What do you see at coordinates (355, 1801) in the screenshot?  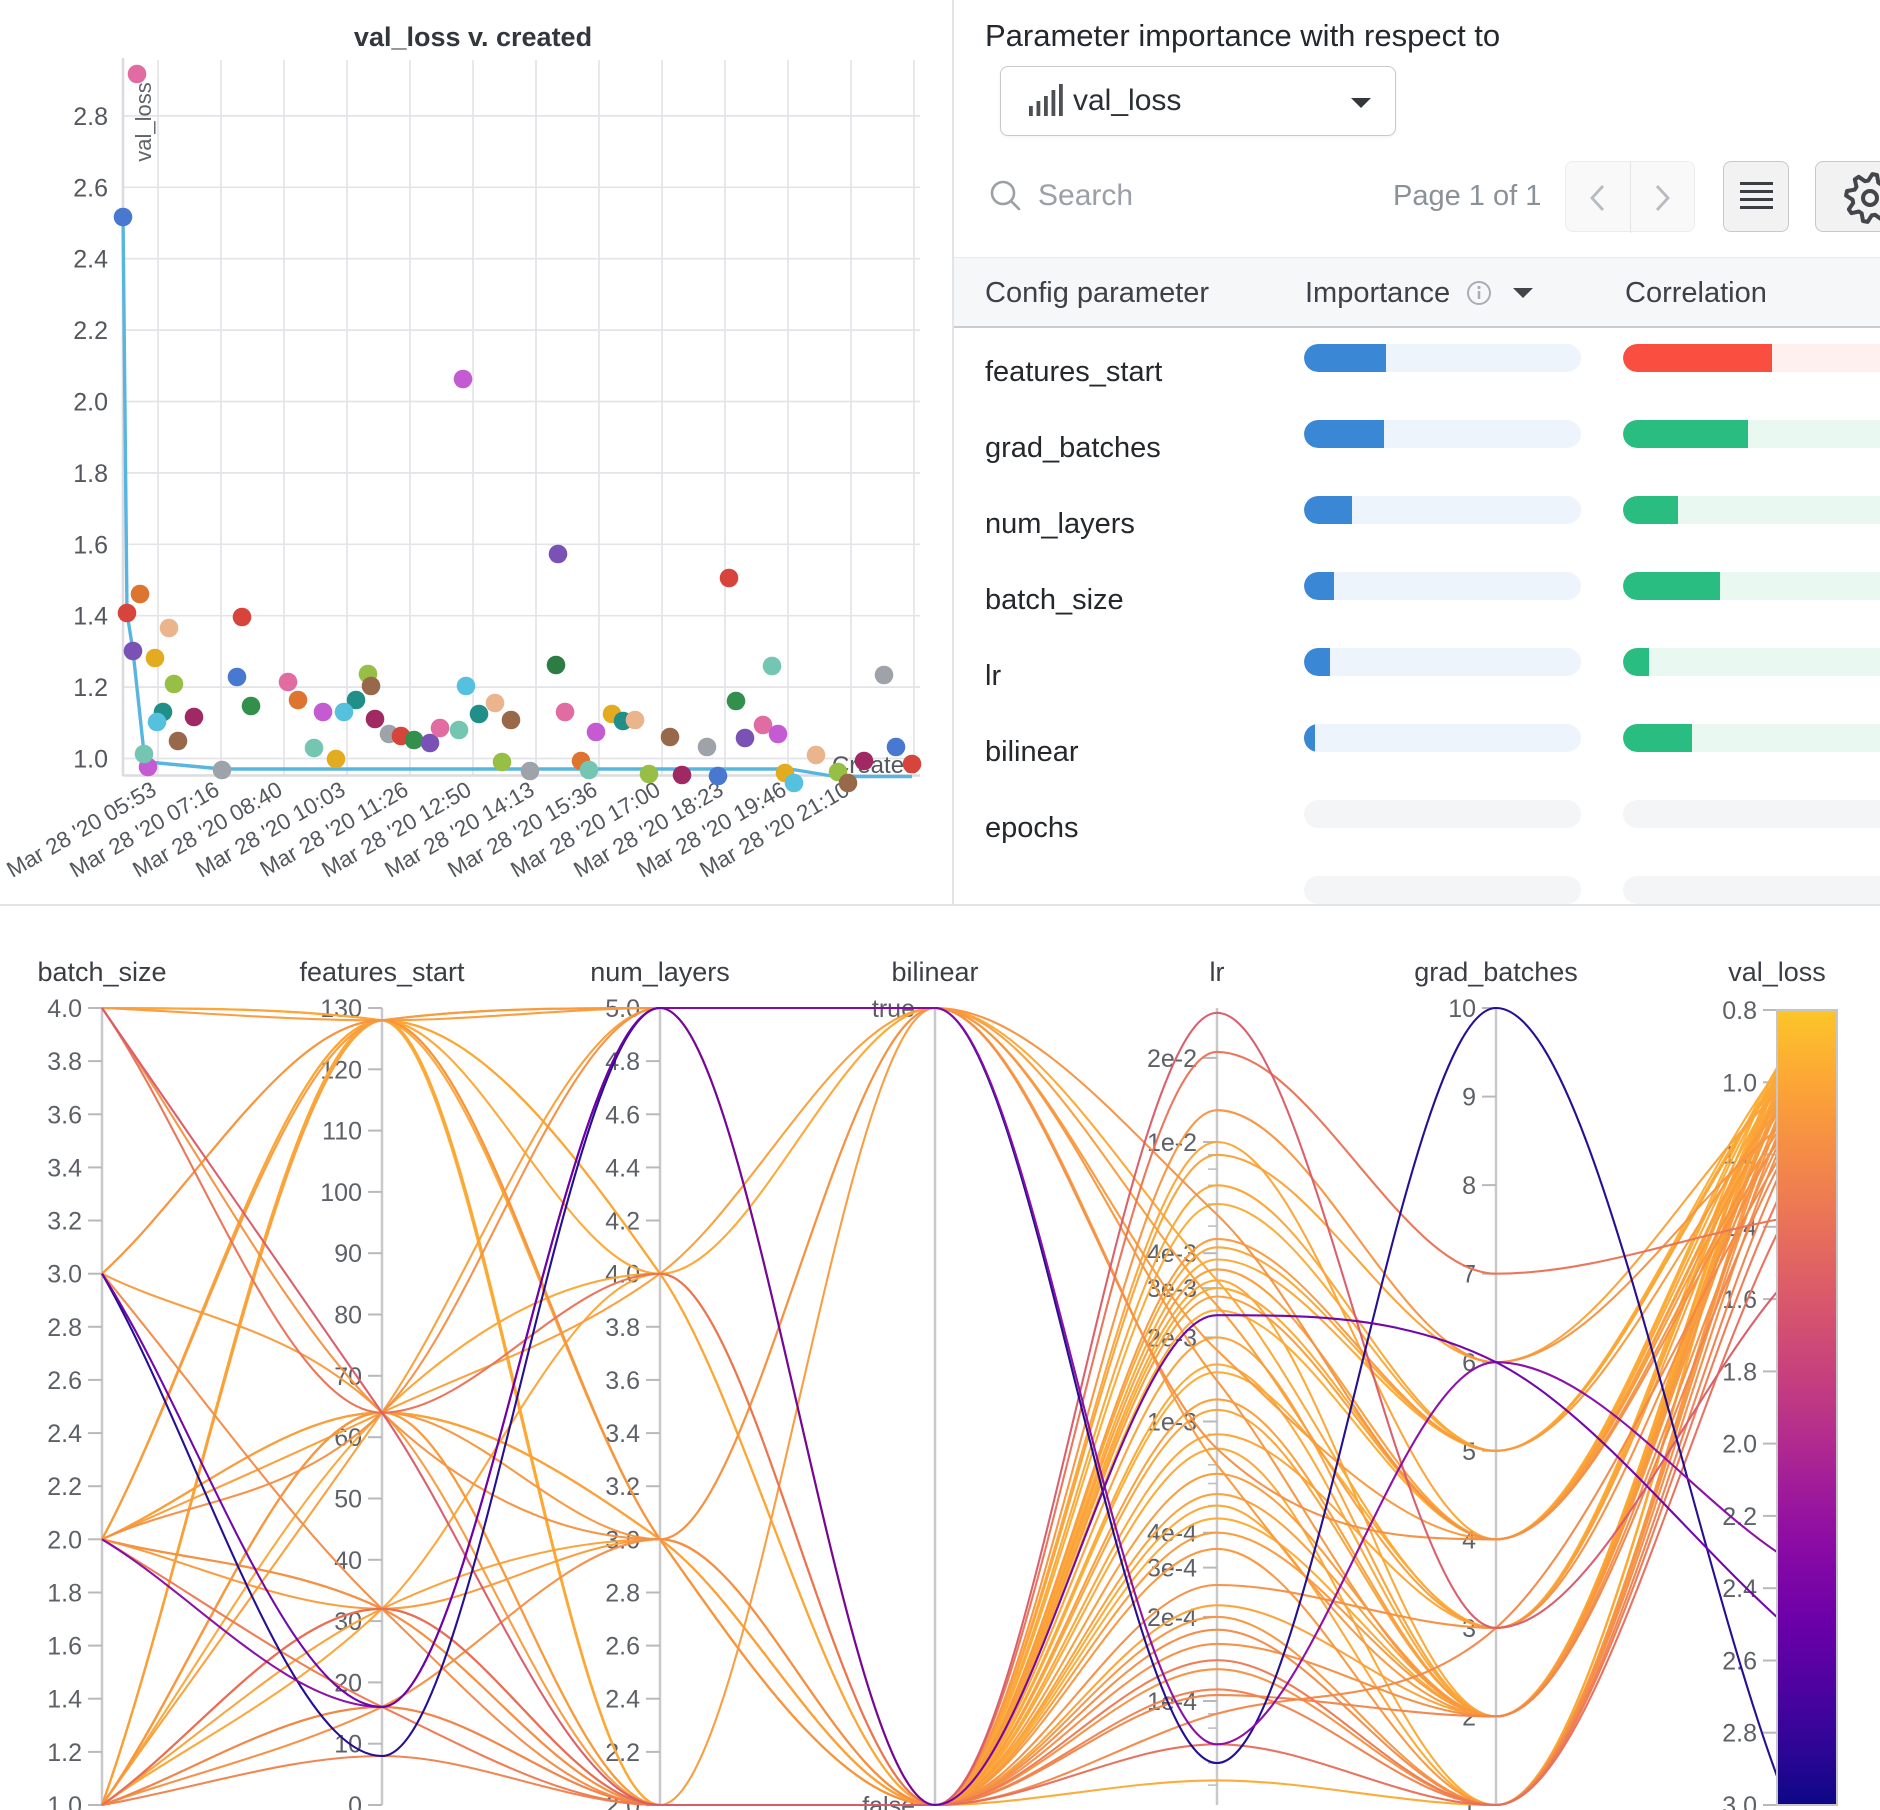 I see `svg-text: 0` at bounding box center [355, 1801].